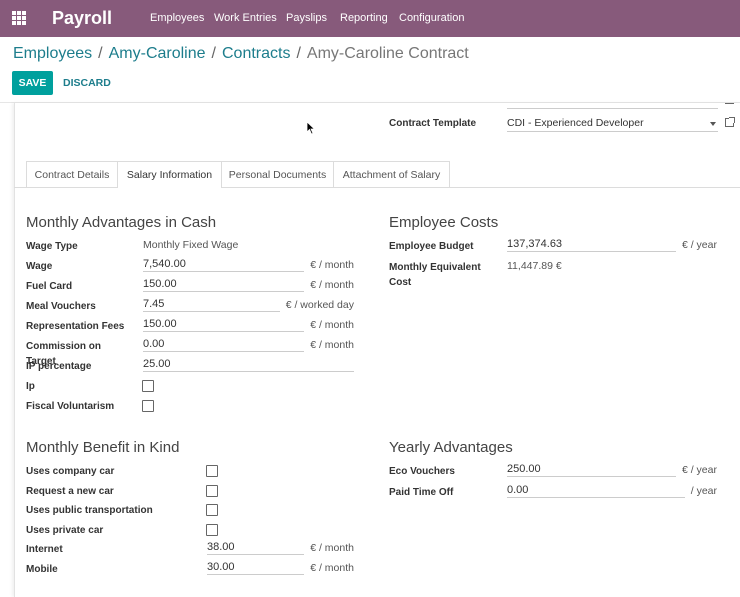 The width and height of the screenshot is (740, 597). Describe the element at coordinates (30, 387) in the screenshot. I see `field-label: Ip` at that location.